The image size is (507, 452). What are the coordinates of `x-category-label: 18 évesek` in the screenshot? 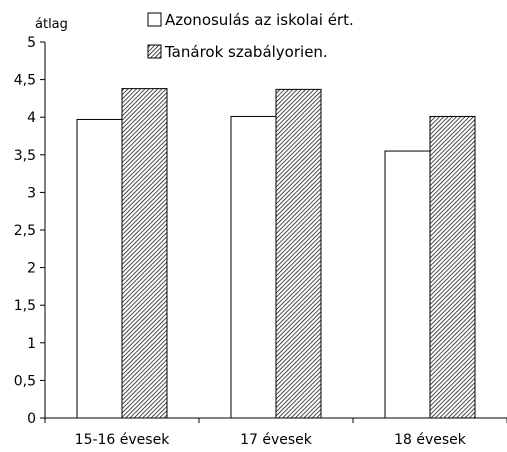 It's located at (430, 440).